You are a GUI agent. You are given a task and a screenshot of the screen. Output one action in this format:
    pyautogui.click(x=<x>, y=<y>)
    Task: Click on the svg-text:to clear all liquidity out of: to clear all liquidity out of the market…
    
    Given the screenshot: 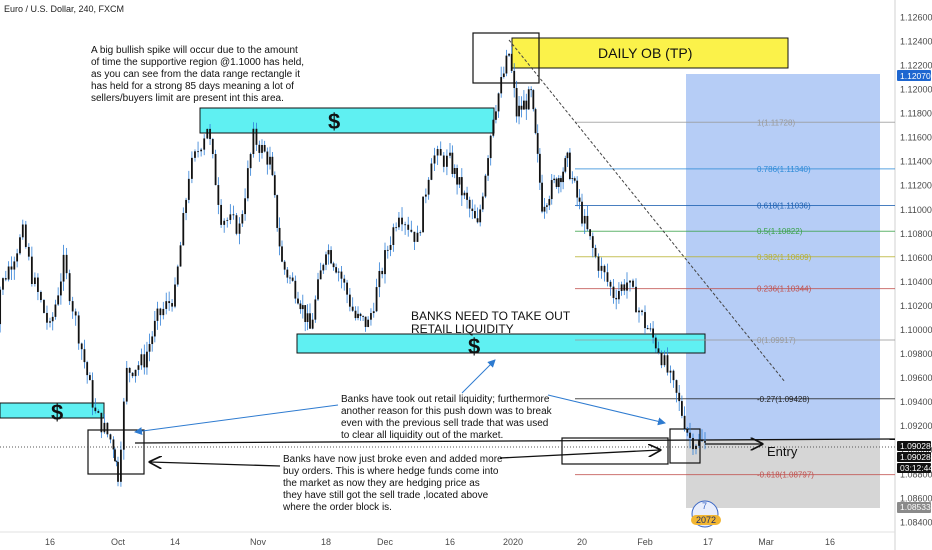 What is the action you would take?
    pyautogui.click(x=422, y=435)
    